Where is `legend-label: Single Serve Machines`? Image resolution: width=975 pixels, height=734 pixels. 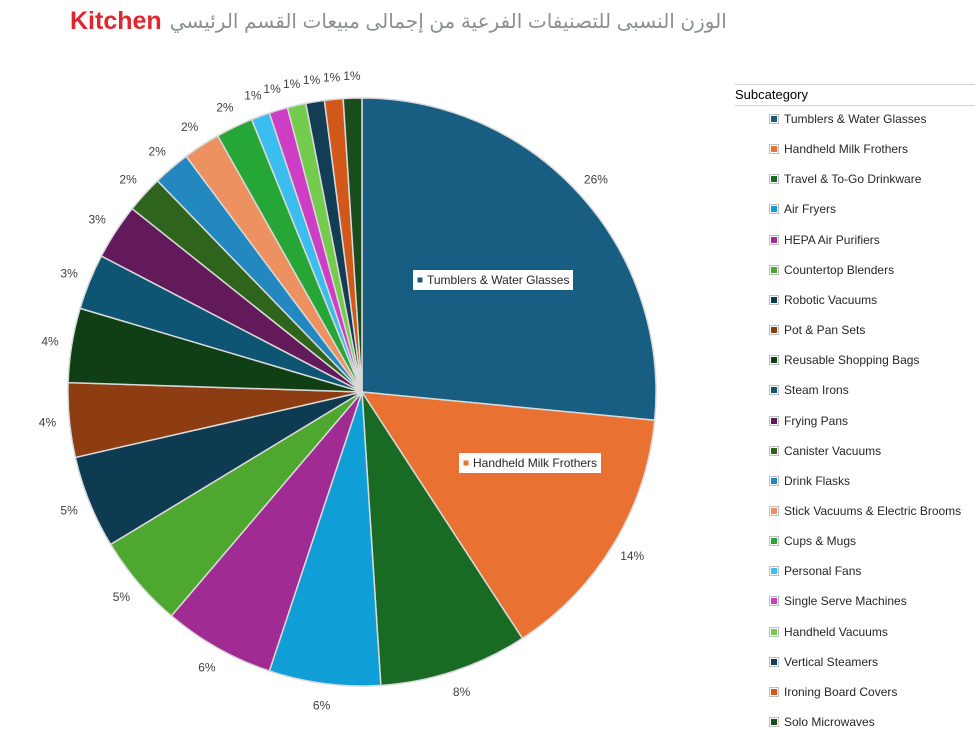 legend-label: Single Serve Machines is located at coordinates (845, 601).